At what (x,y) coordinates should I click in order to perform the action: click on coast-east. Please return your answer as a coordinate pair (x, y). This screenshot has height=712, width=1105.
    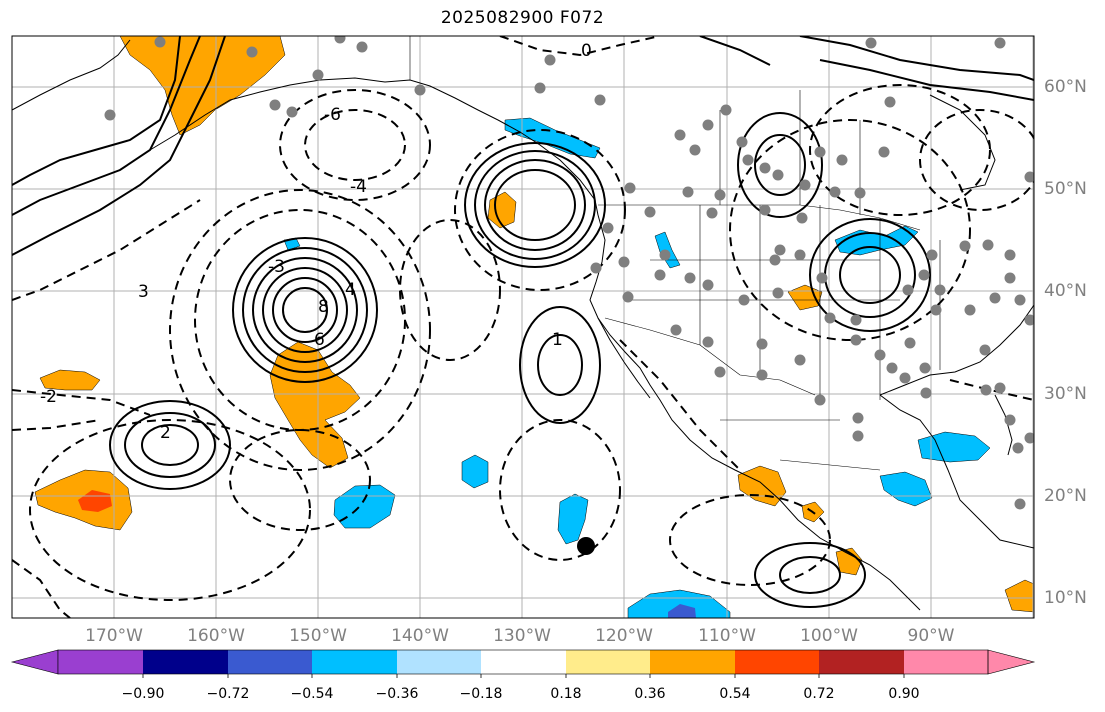
    Looking at the image, I should click on (956, 350).